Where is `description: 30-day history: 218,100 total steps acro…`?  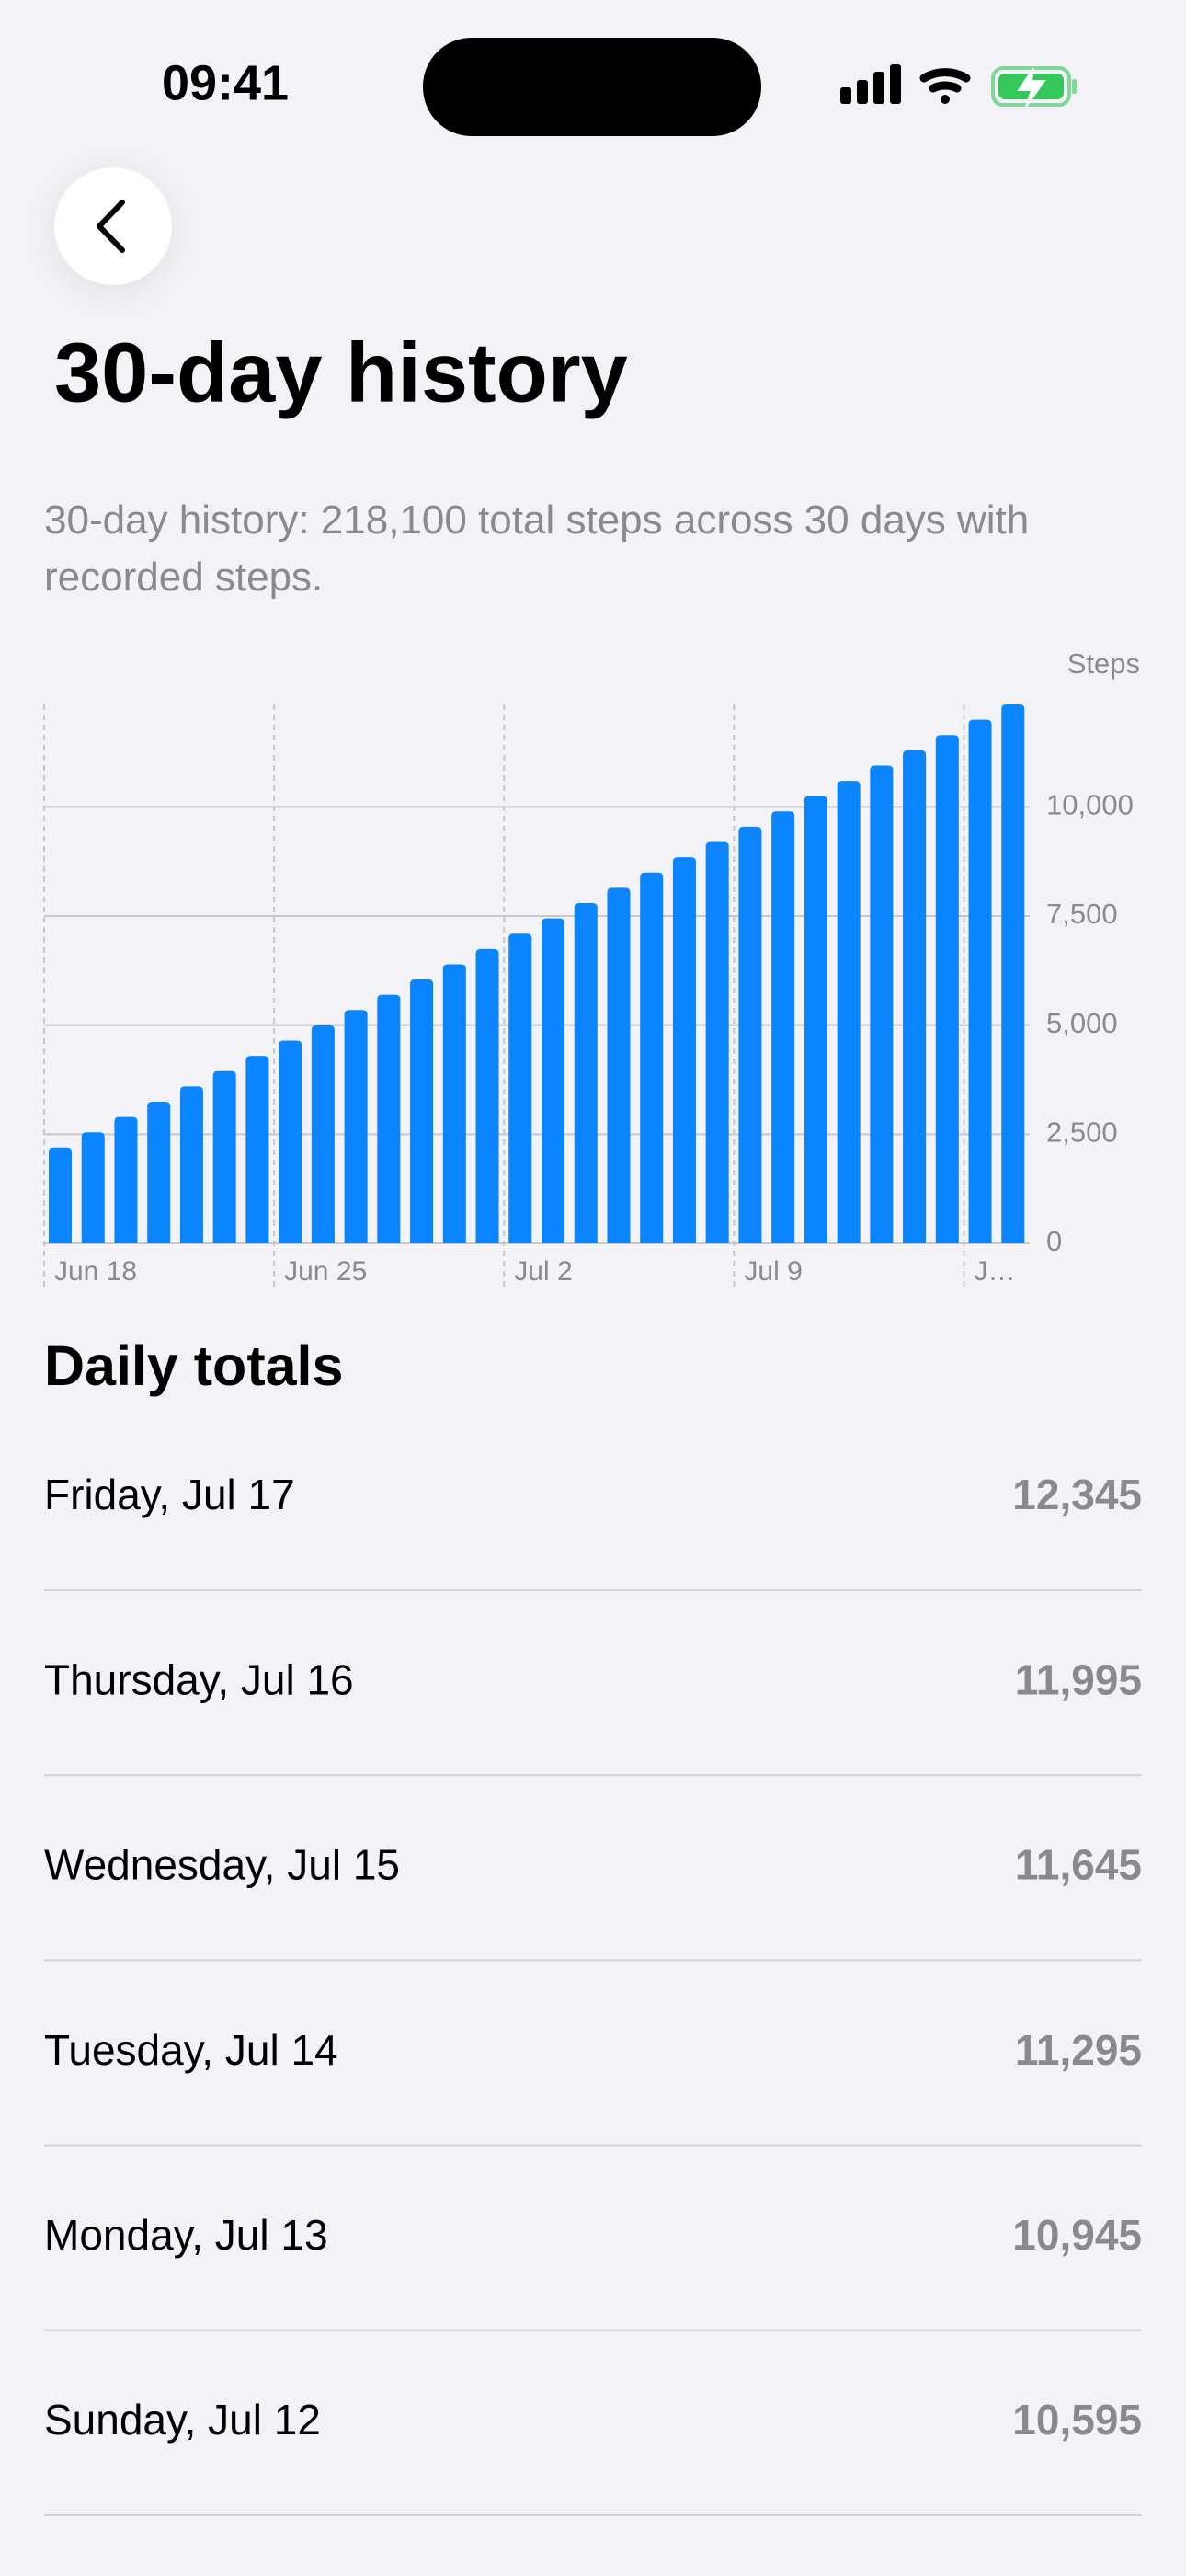
description: 30-day history: 218,100 total steps acro… is located at coordinates (537, 549).